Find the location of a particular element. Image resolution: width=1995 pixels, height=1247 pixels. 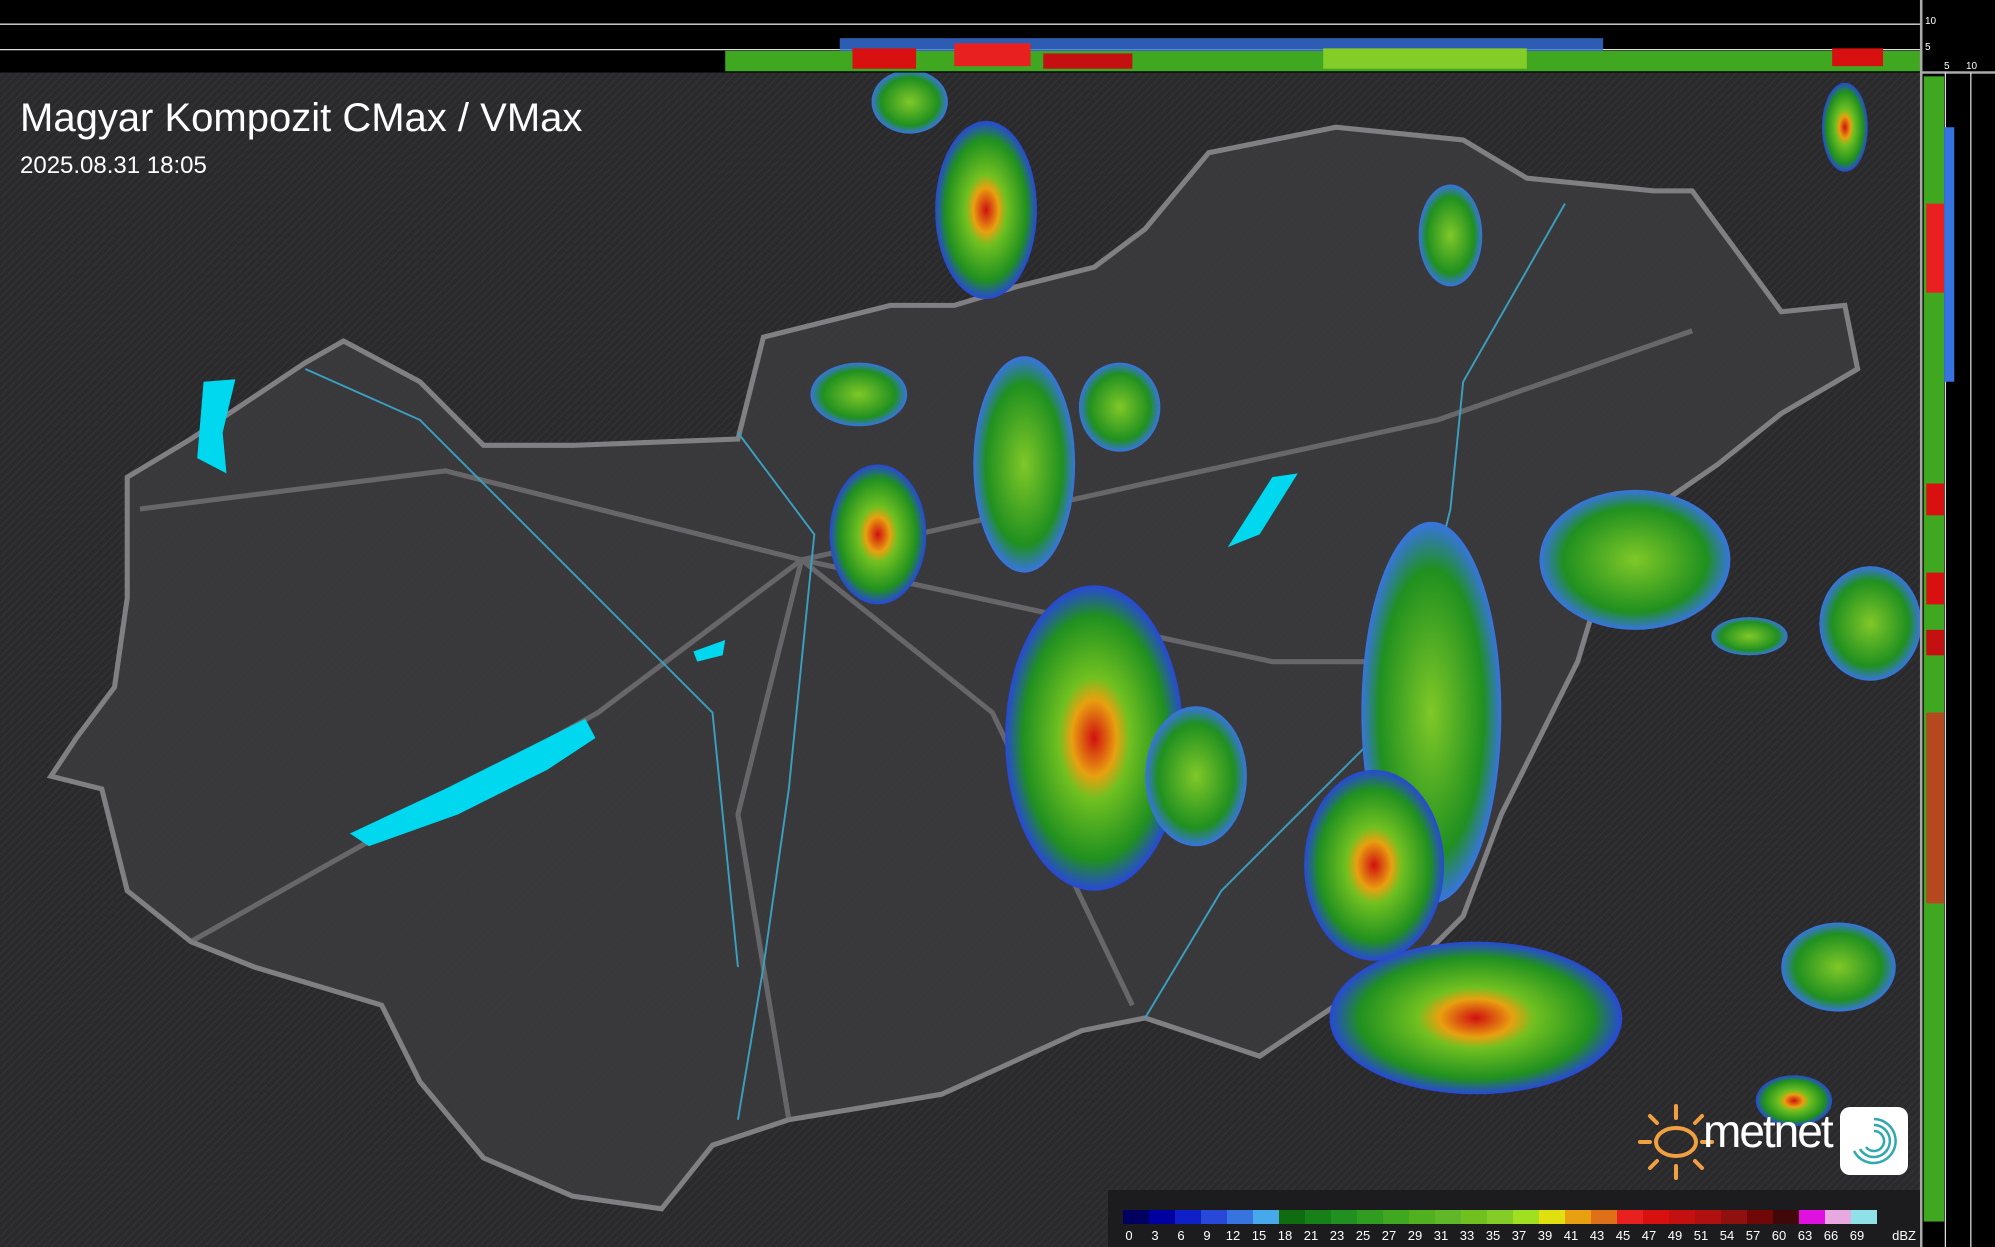

sun-logo-icon is located at coordinates (1676, 1142).